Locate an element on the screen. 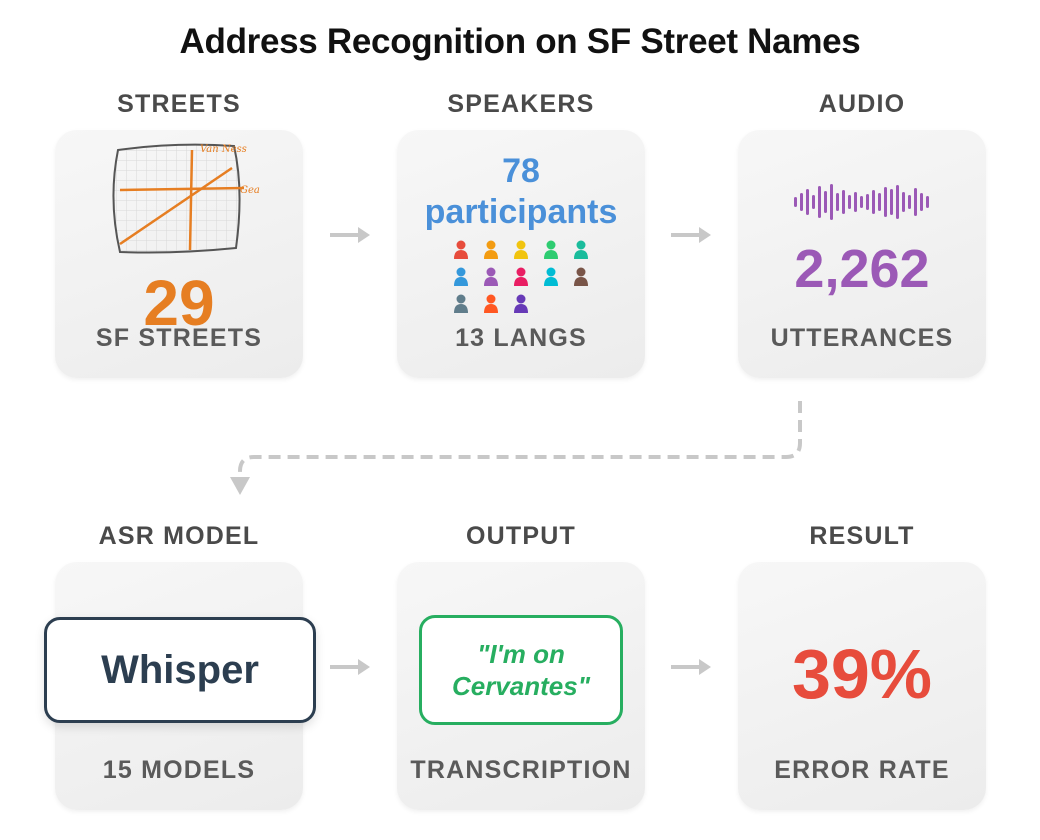 The image size is (1040, 840). people-icon is located at coordinates (521, 254).